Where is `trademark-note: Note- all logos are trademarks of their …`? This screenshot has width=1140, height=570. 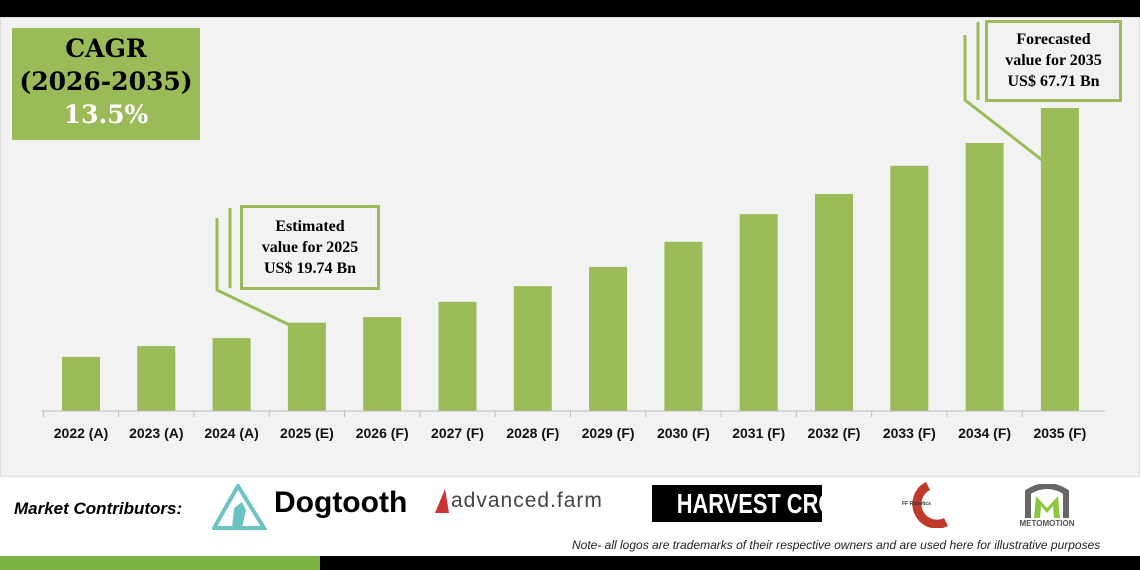
trademark-note: Note- all logos are trademarks of their … is located at coordinates (836, 545).